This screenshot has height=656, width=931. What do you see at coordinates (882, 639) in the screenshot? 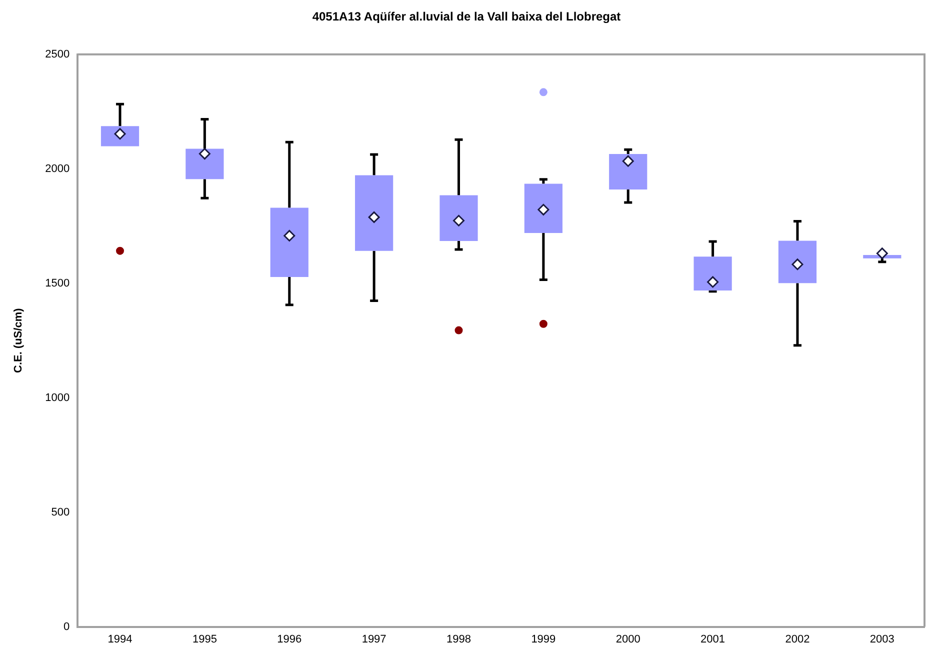
I see `x-tick-label: 2003` at bounding box center [882, 639].